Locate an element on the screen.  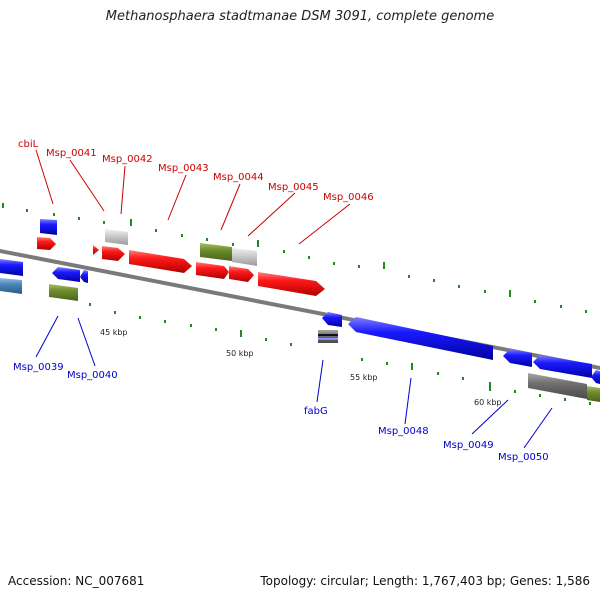
label-msp0041: Msp_0041 is located at coordinates (71, 153).